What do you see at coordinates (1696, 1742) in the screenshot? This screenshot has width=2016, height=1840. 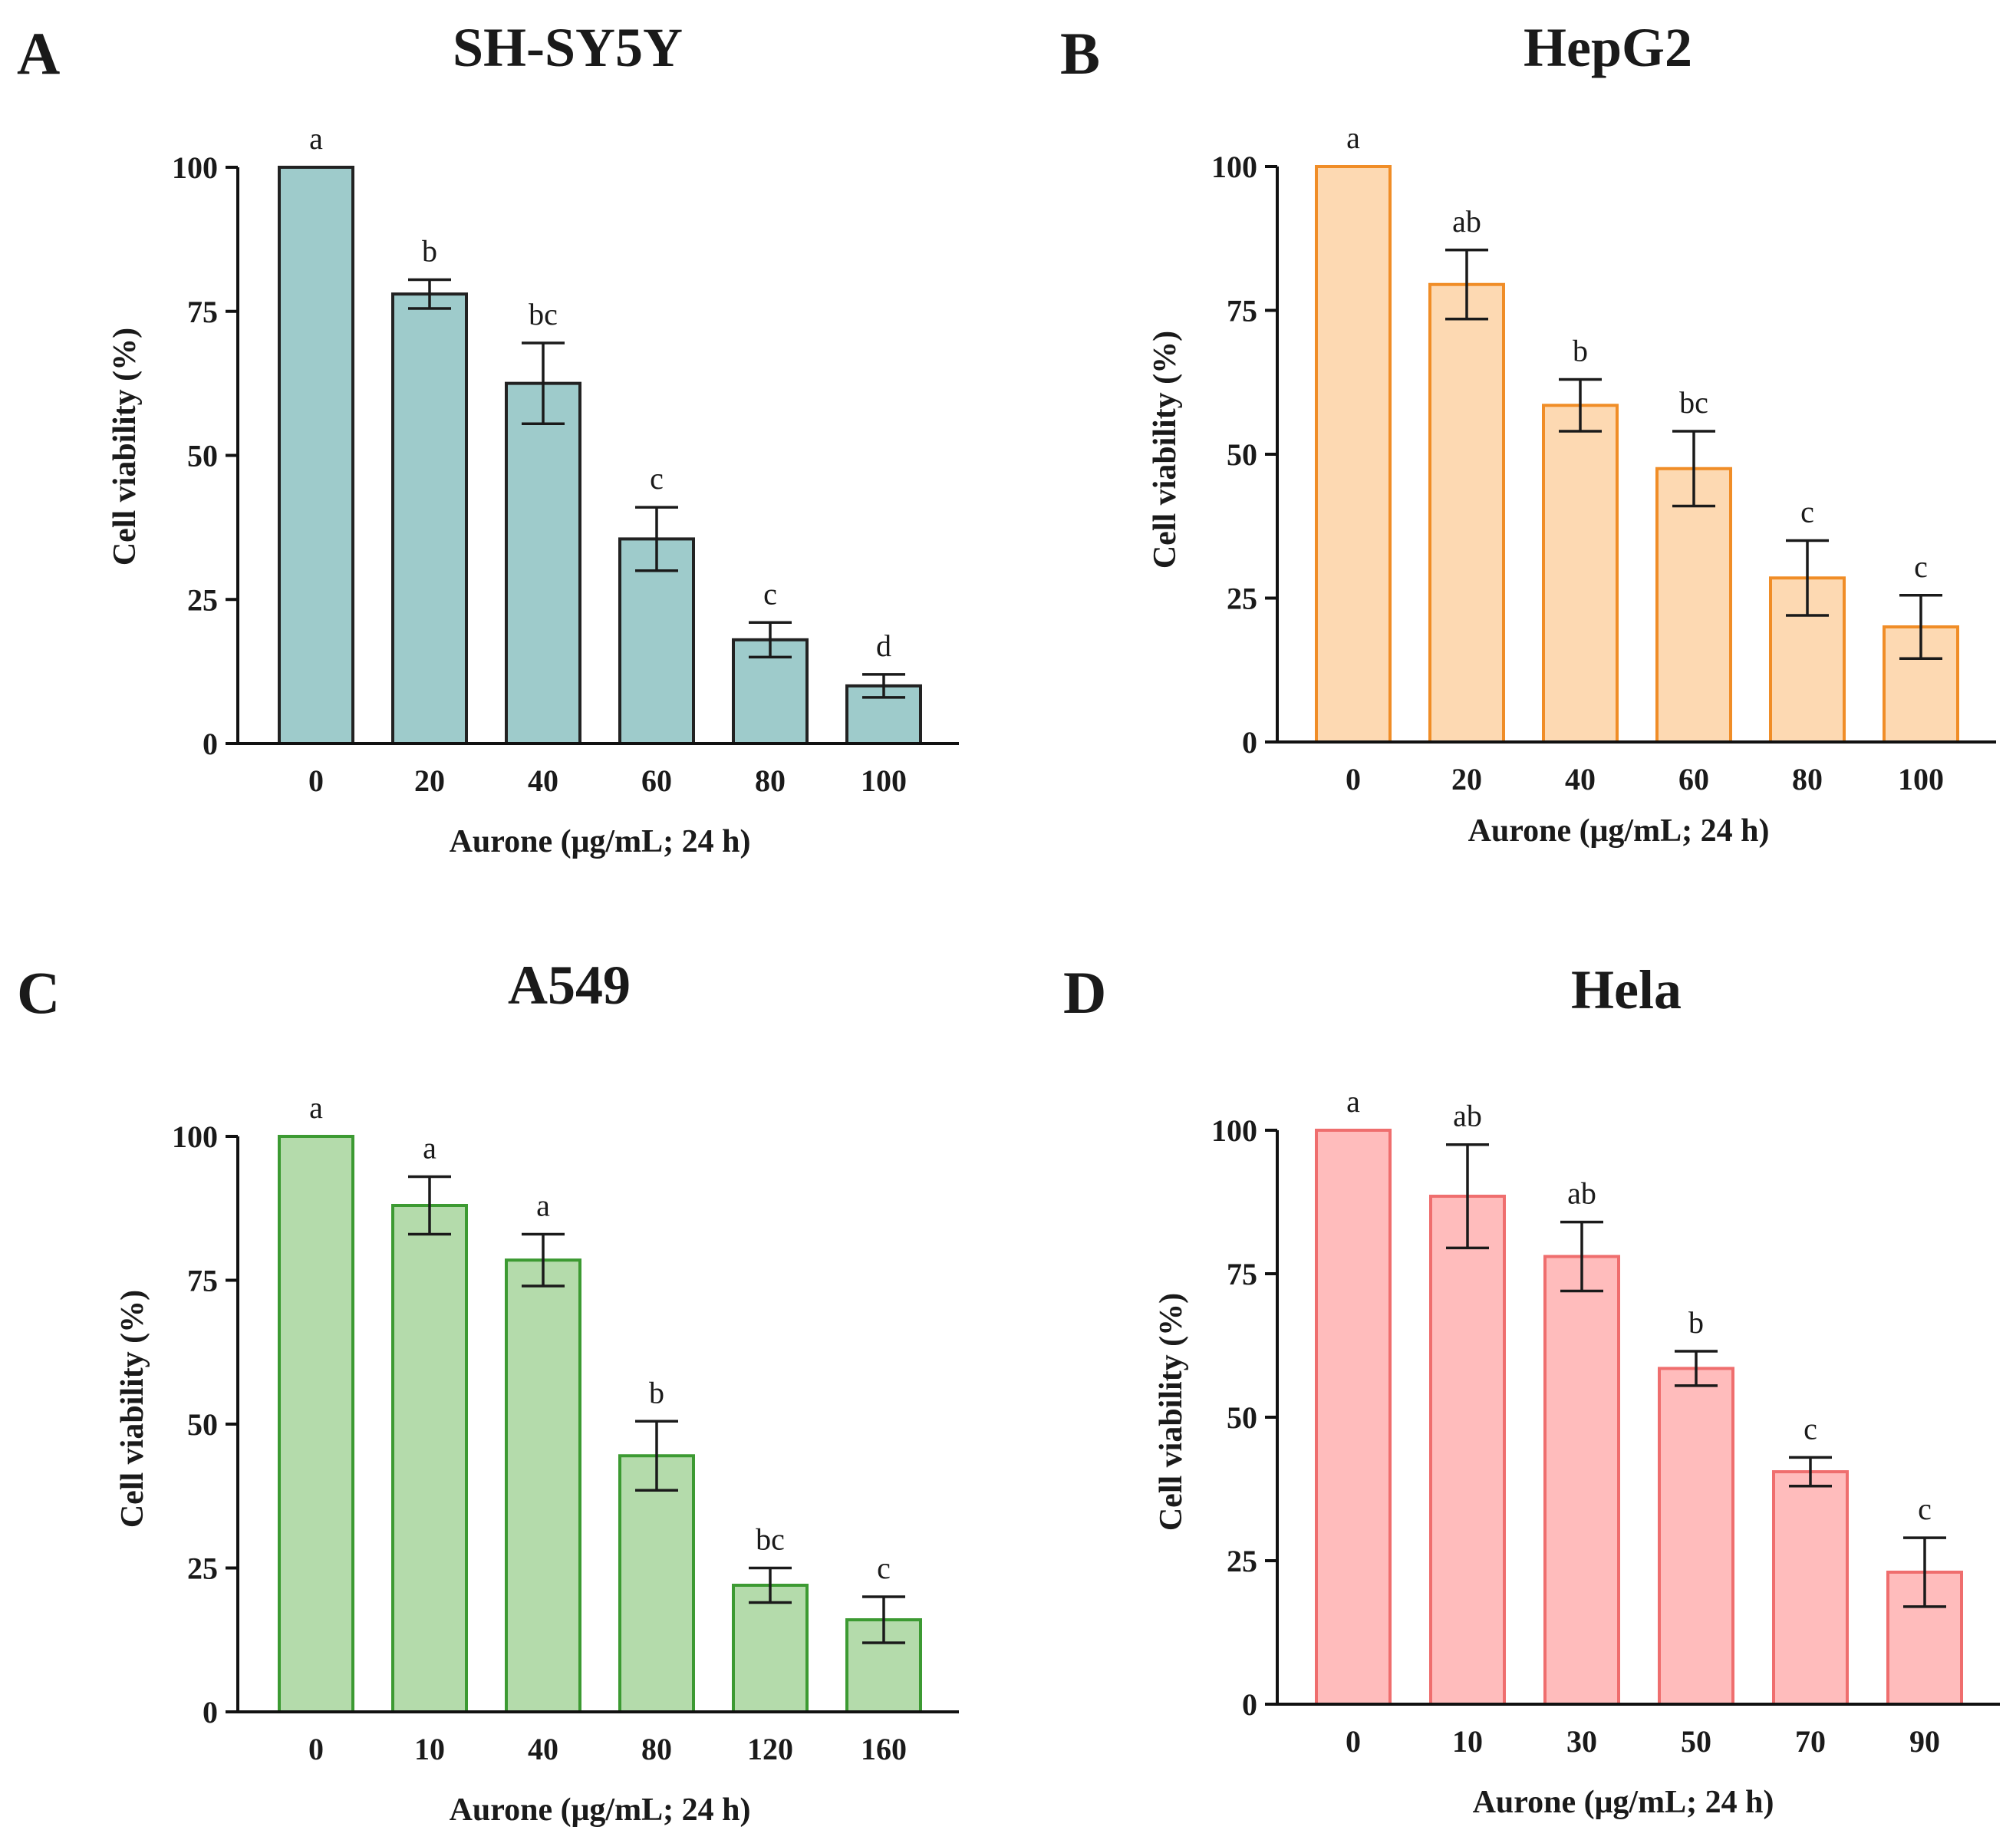 I see `panel-d-x-tick-label: 50` at bounding box center [1696, 1742].